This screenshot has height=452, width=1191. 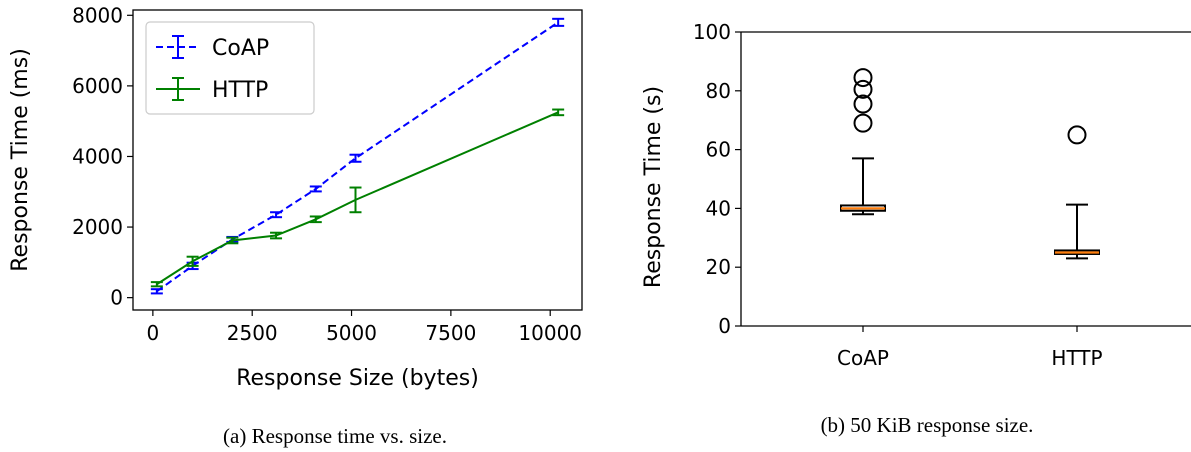 I want to click on caption-a: (a) Response time vs. size., so click(x=335, y=436).